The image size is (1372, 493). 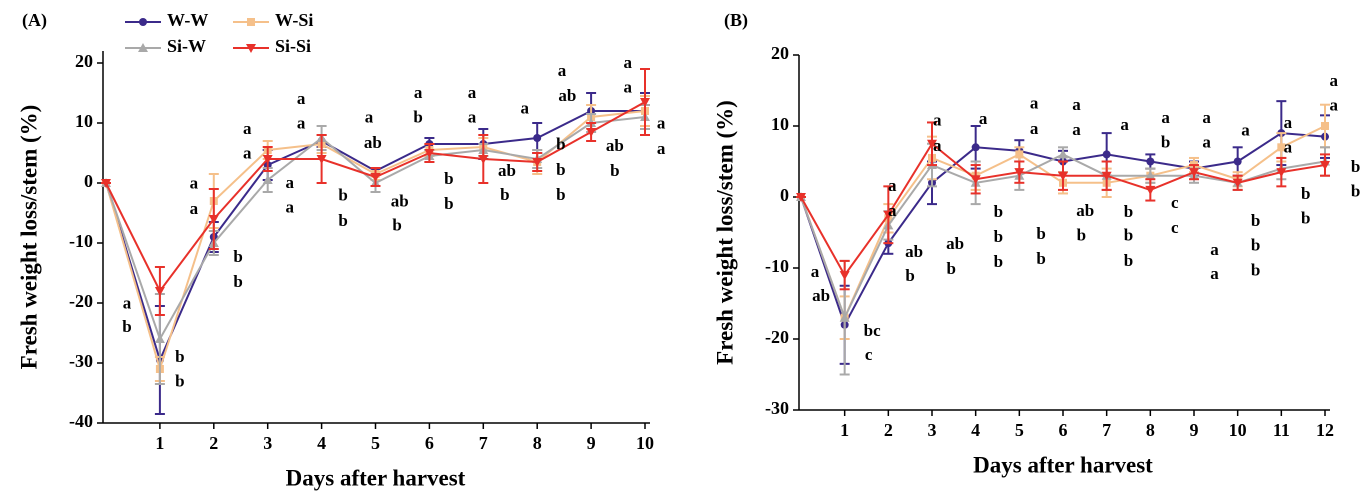 I want to click on x-tick-label: 1, so click(x=159, y=443).